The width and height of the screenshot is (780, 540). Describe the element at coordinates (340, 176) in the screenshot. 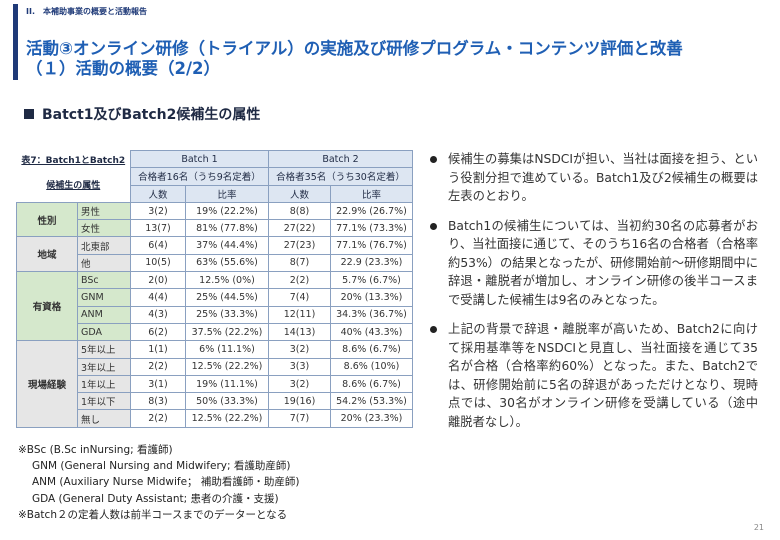

I see `batch-note: 合格者35名（うち30名定着）` at that location.